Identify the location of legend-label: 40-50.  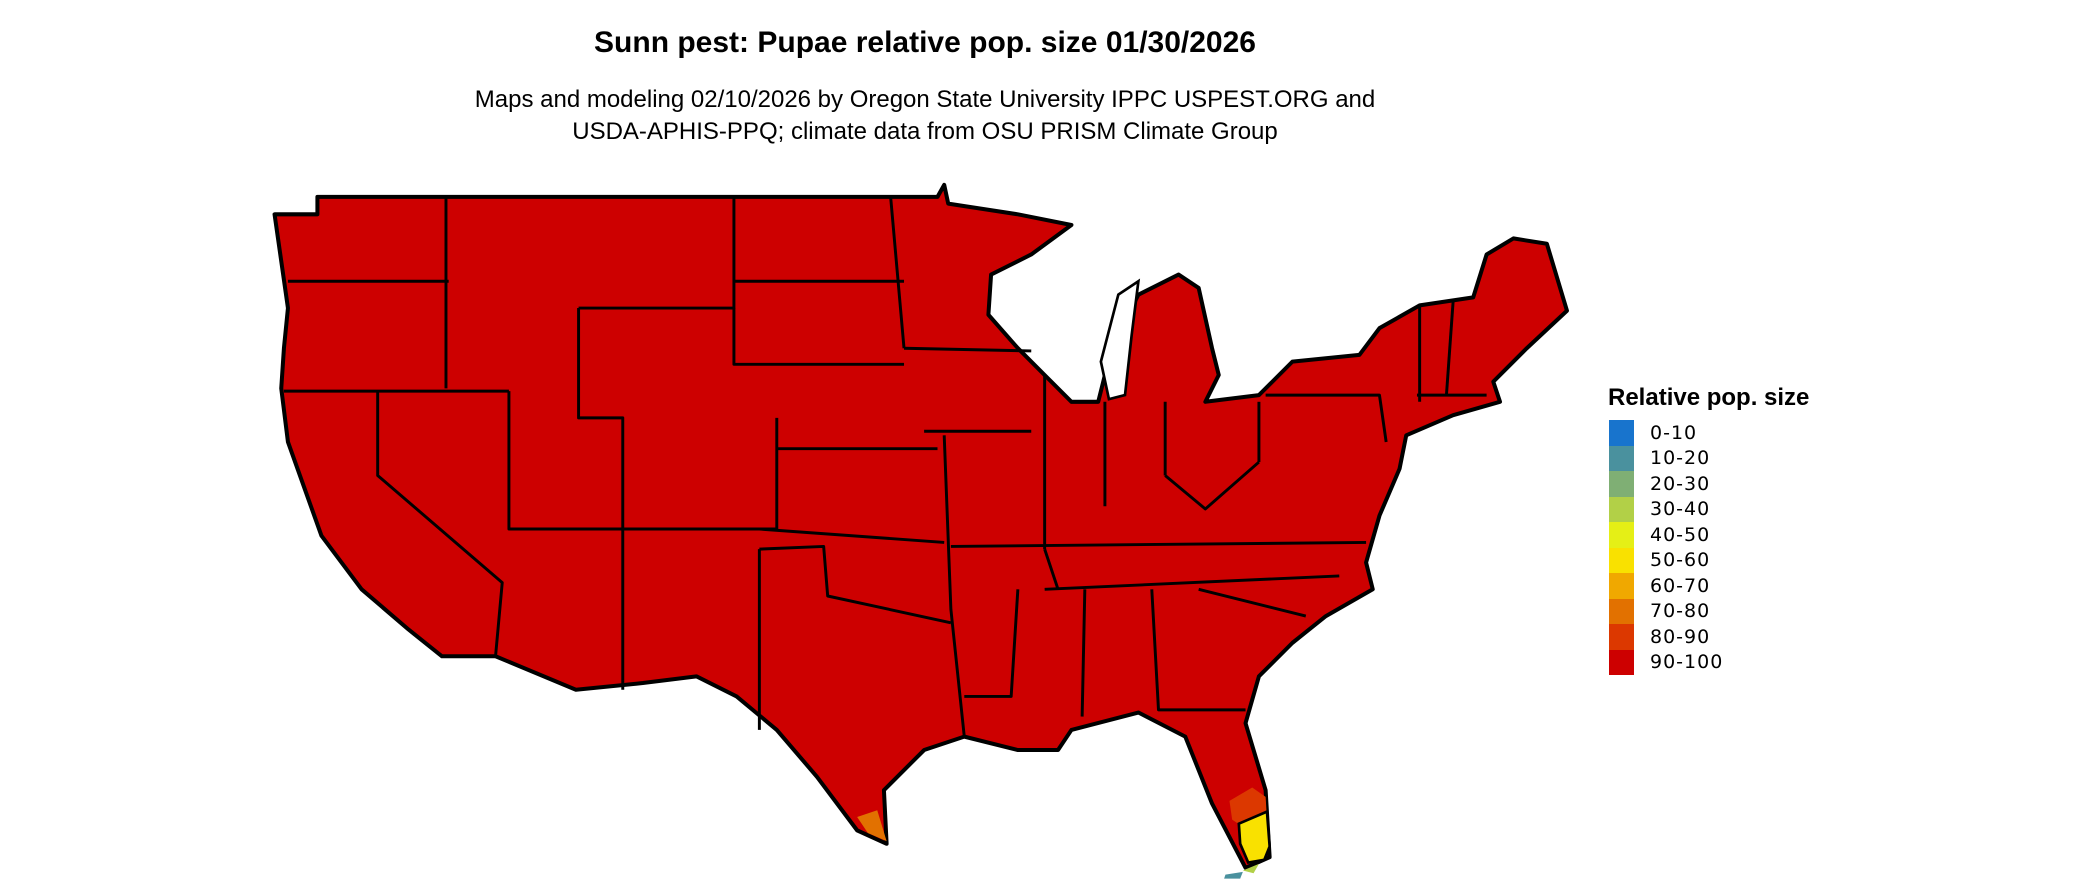
(1680, 534).